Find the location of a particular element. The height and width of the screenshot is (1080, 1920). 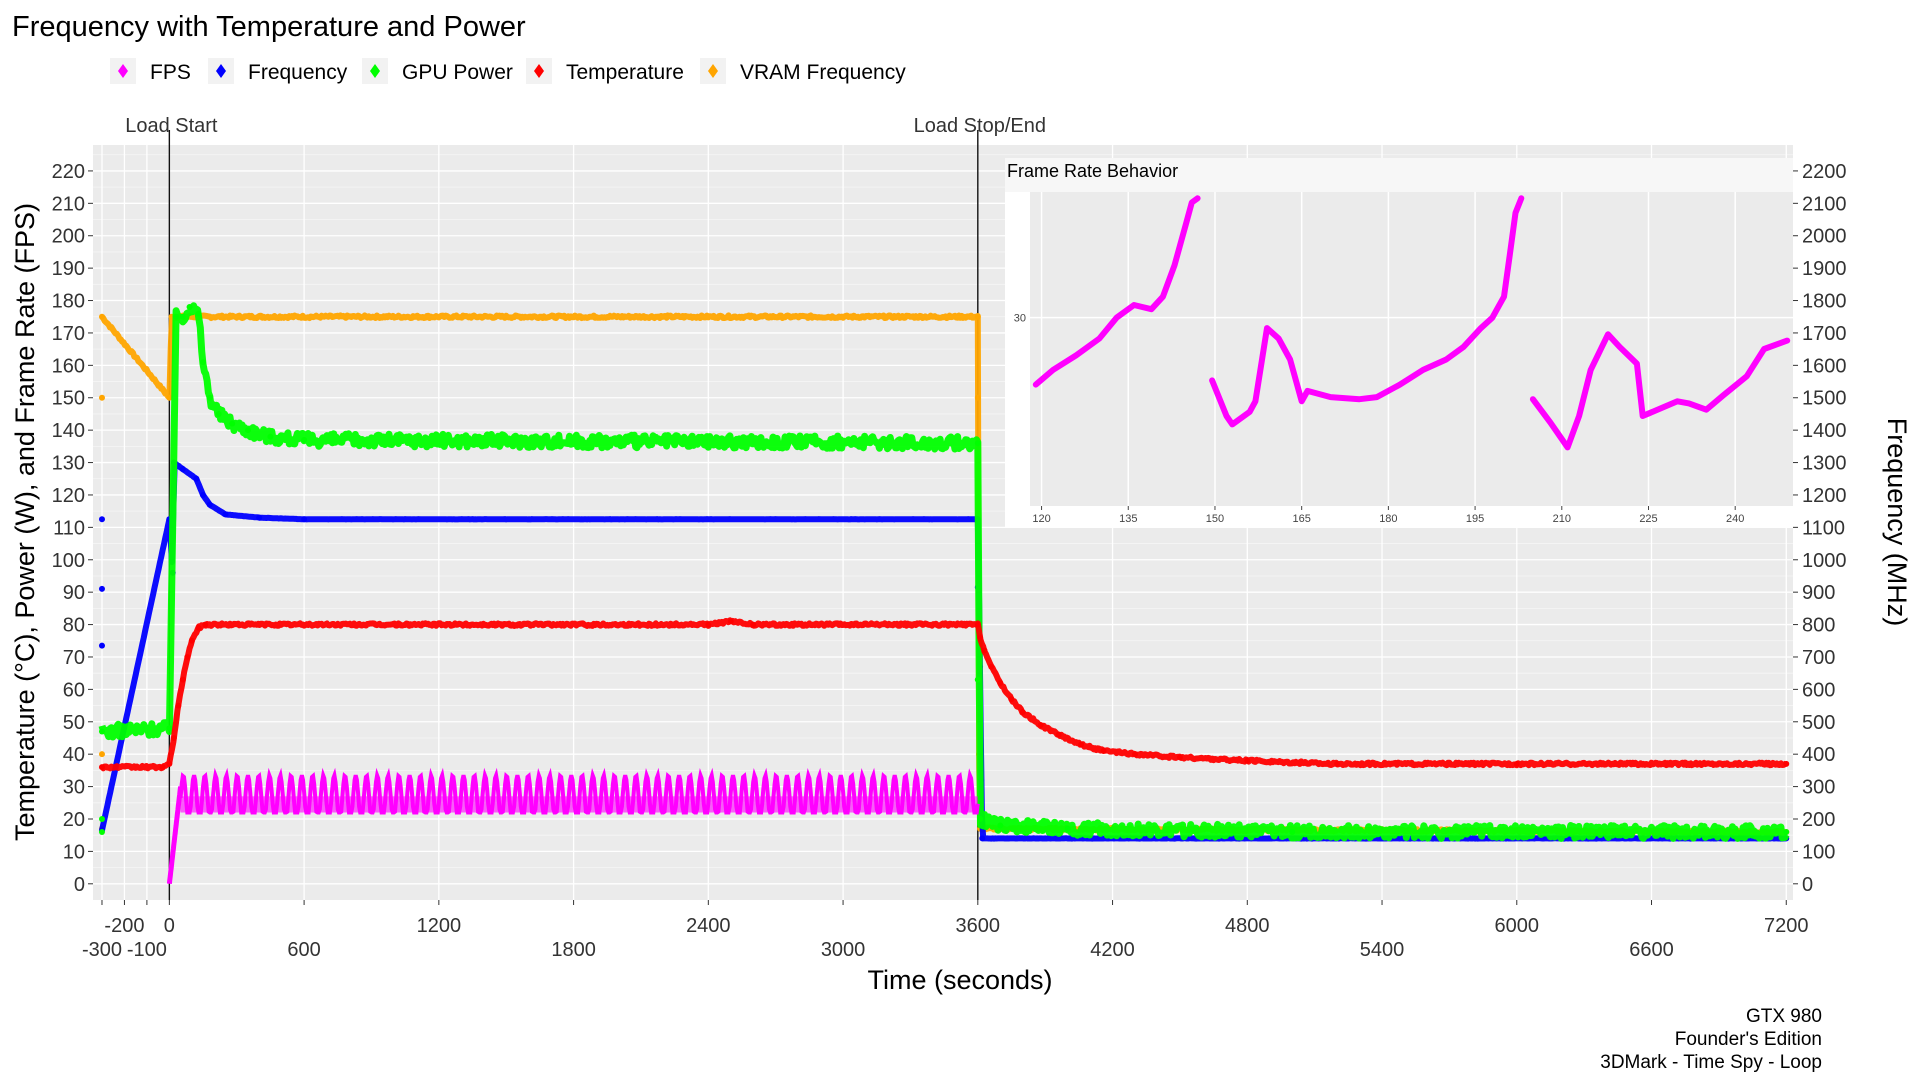

y-left-tick-label: 60 is located at coordinates (74, 690).